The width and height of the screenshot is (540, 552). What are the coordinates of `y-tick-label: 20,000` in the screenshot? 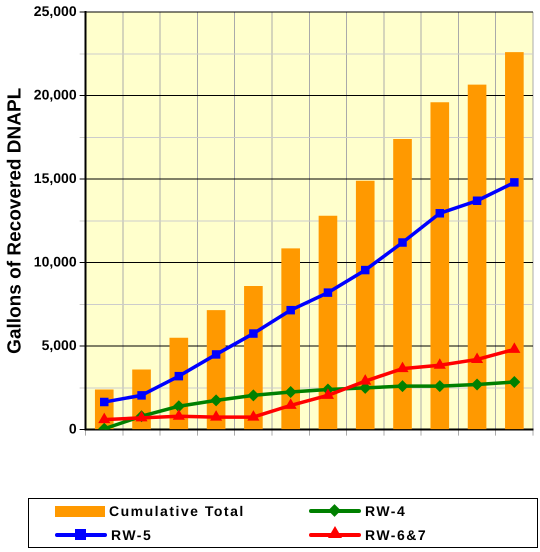 It's located at (55, 94).